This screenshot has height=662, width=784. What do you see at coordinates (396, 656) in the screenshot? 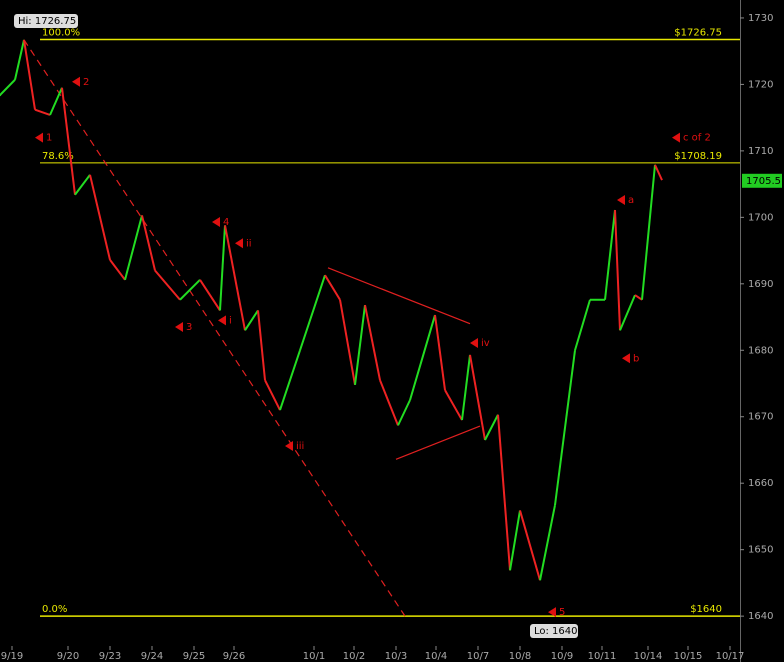
I see `x-tick-label: 10/3` at bounding box center [396, 656].